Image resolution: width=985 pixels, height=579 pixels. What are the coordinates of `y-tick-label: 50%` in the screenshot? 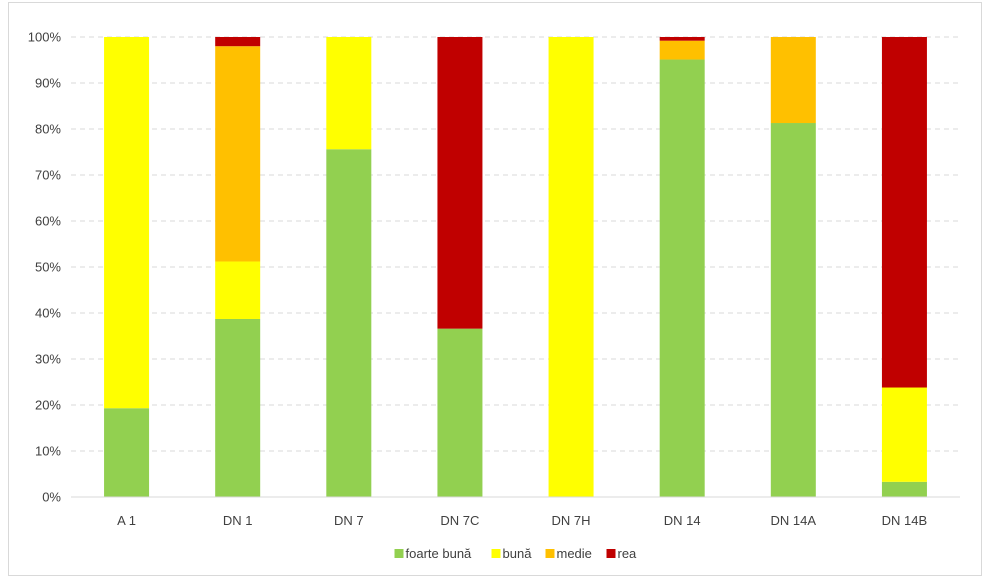 It's located at (48, 267).